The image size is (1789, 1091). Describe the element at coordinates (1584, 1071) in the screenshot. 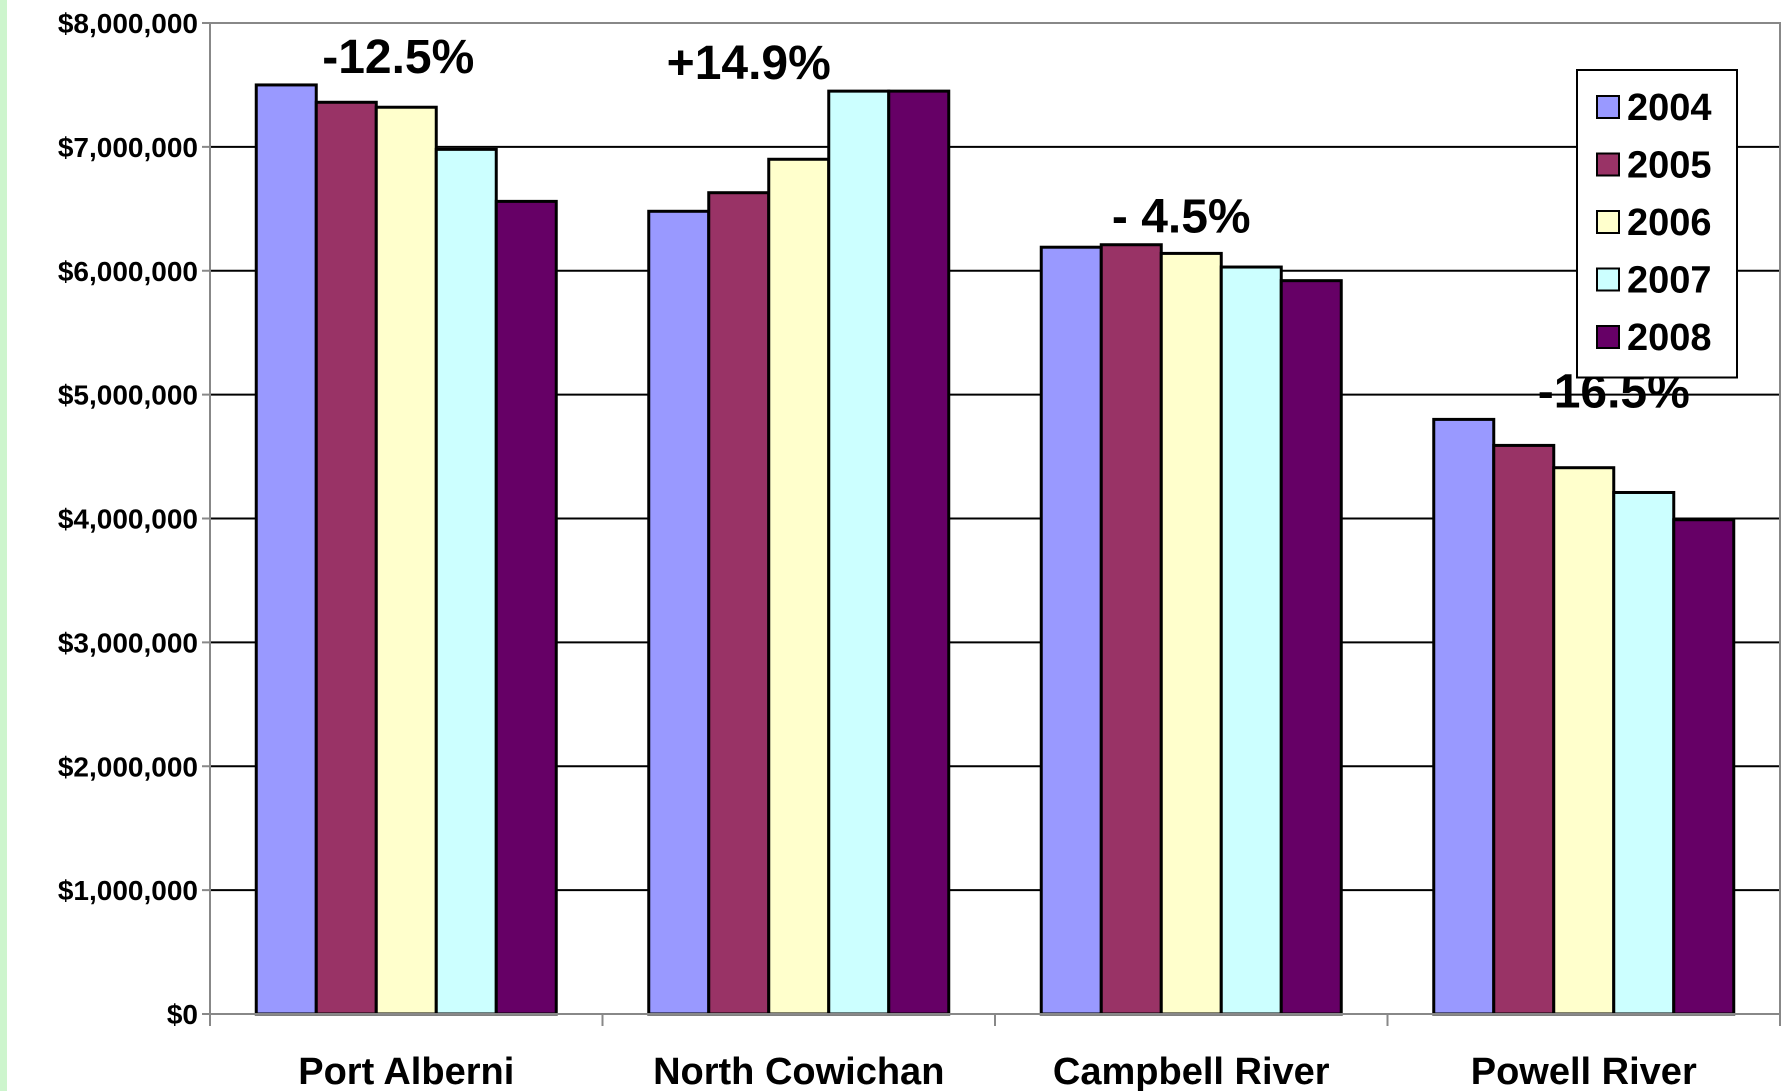

I see `category-label: Powell River` at that location.